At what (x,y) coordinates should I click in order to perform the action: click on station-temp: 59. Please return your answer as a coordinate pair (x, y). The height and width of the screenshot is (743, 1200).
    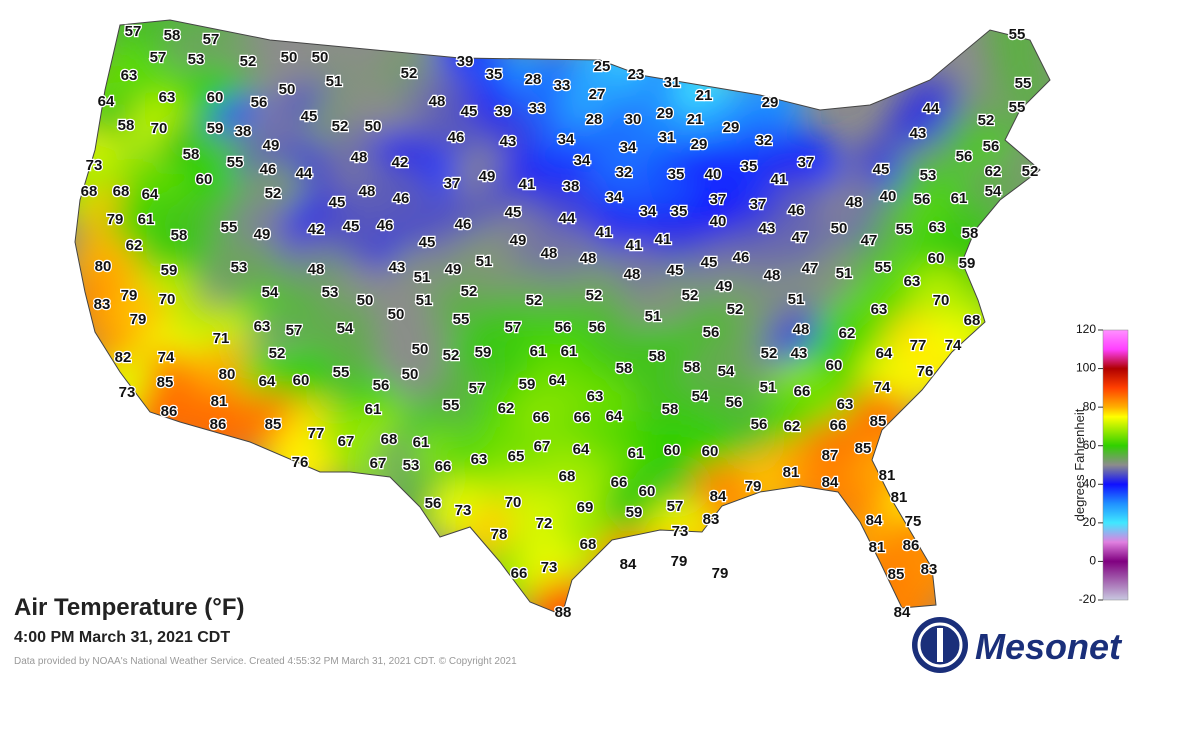
    Looking at the image, I should click on (169, 270).